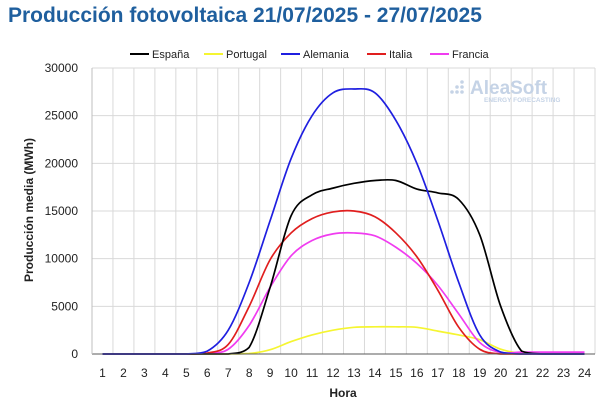 This screenshot has width=600, height=418. What do you see at coordinates (312, 373) in the screenshot?
I see `x-tick-label: 11` at bounding box center [312, 373].